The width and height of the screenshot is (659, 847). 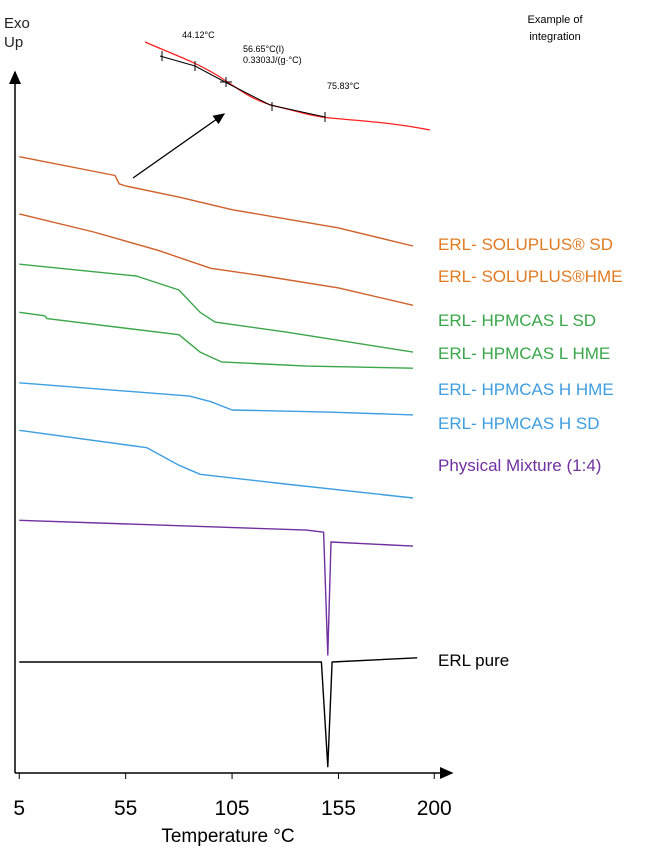 I want to click on y-axis-label: Exo Up, so click(x=17, y=33).